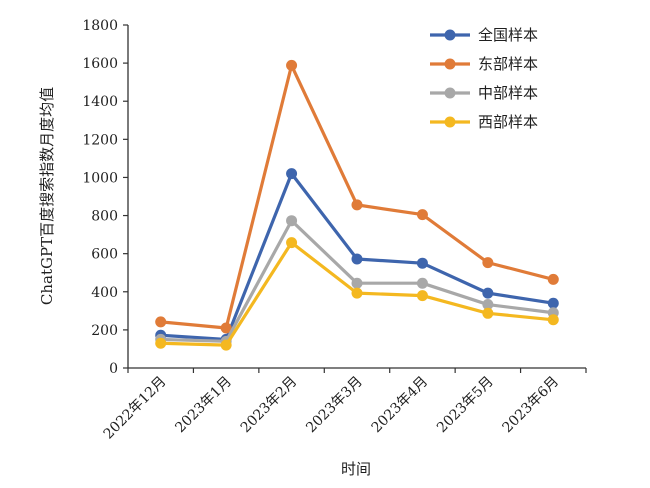 Image resolution: width=650 pixels, height=488 pixels. I want to click on legend-label: 东部样本, so click(508, 64).